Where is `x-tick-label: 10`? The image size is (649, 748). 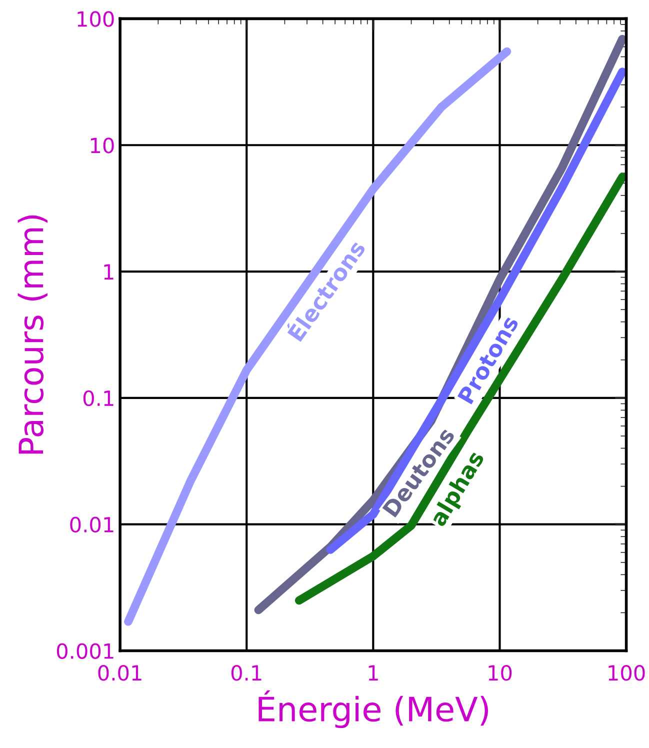 x-tick-label: 10 is located at coordinates (500, 673).